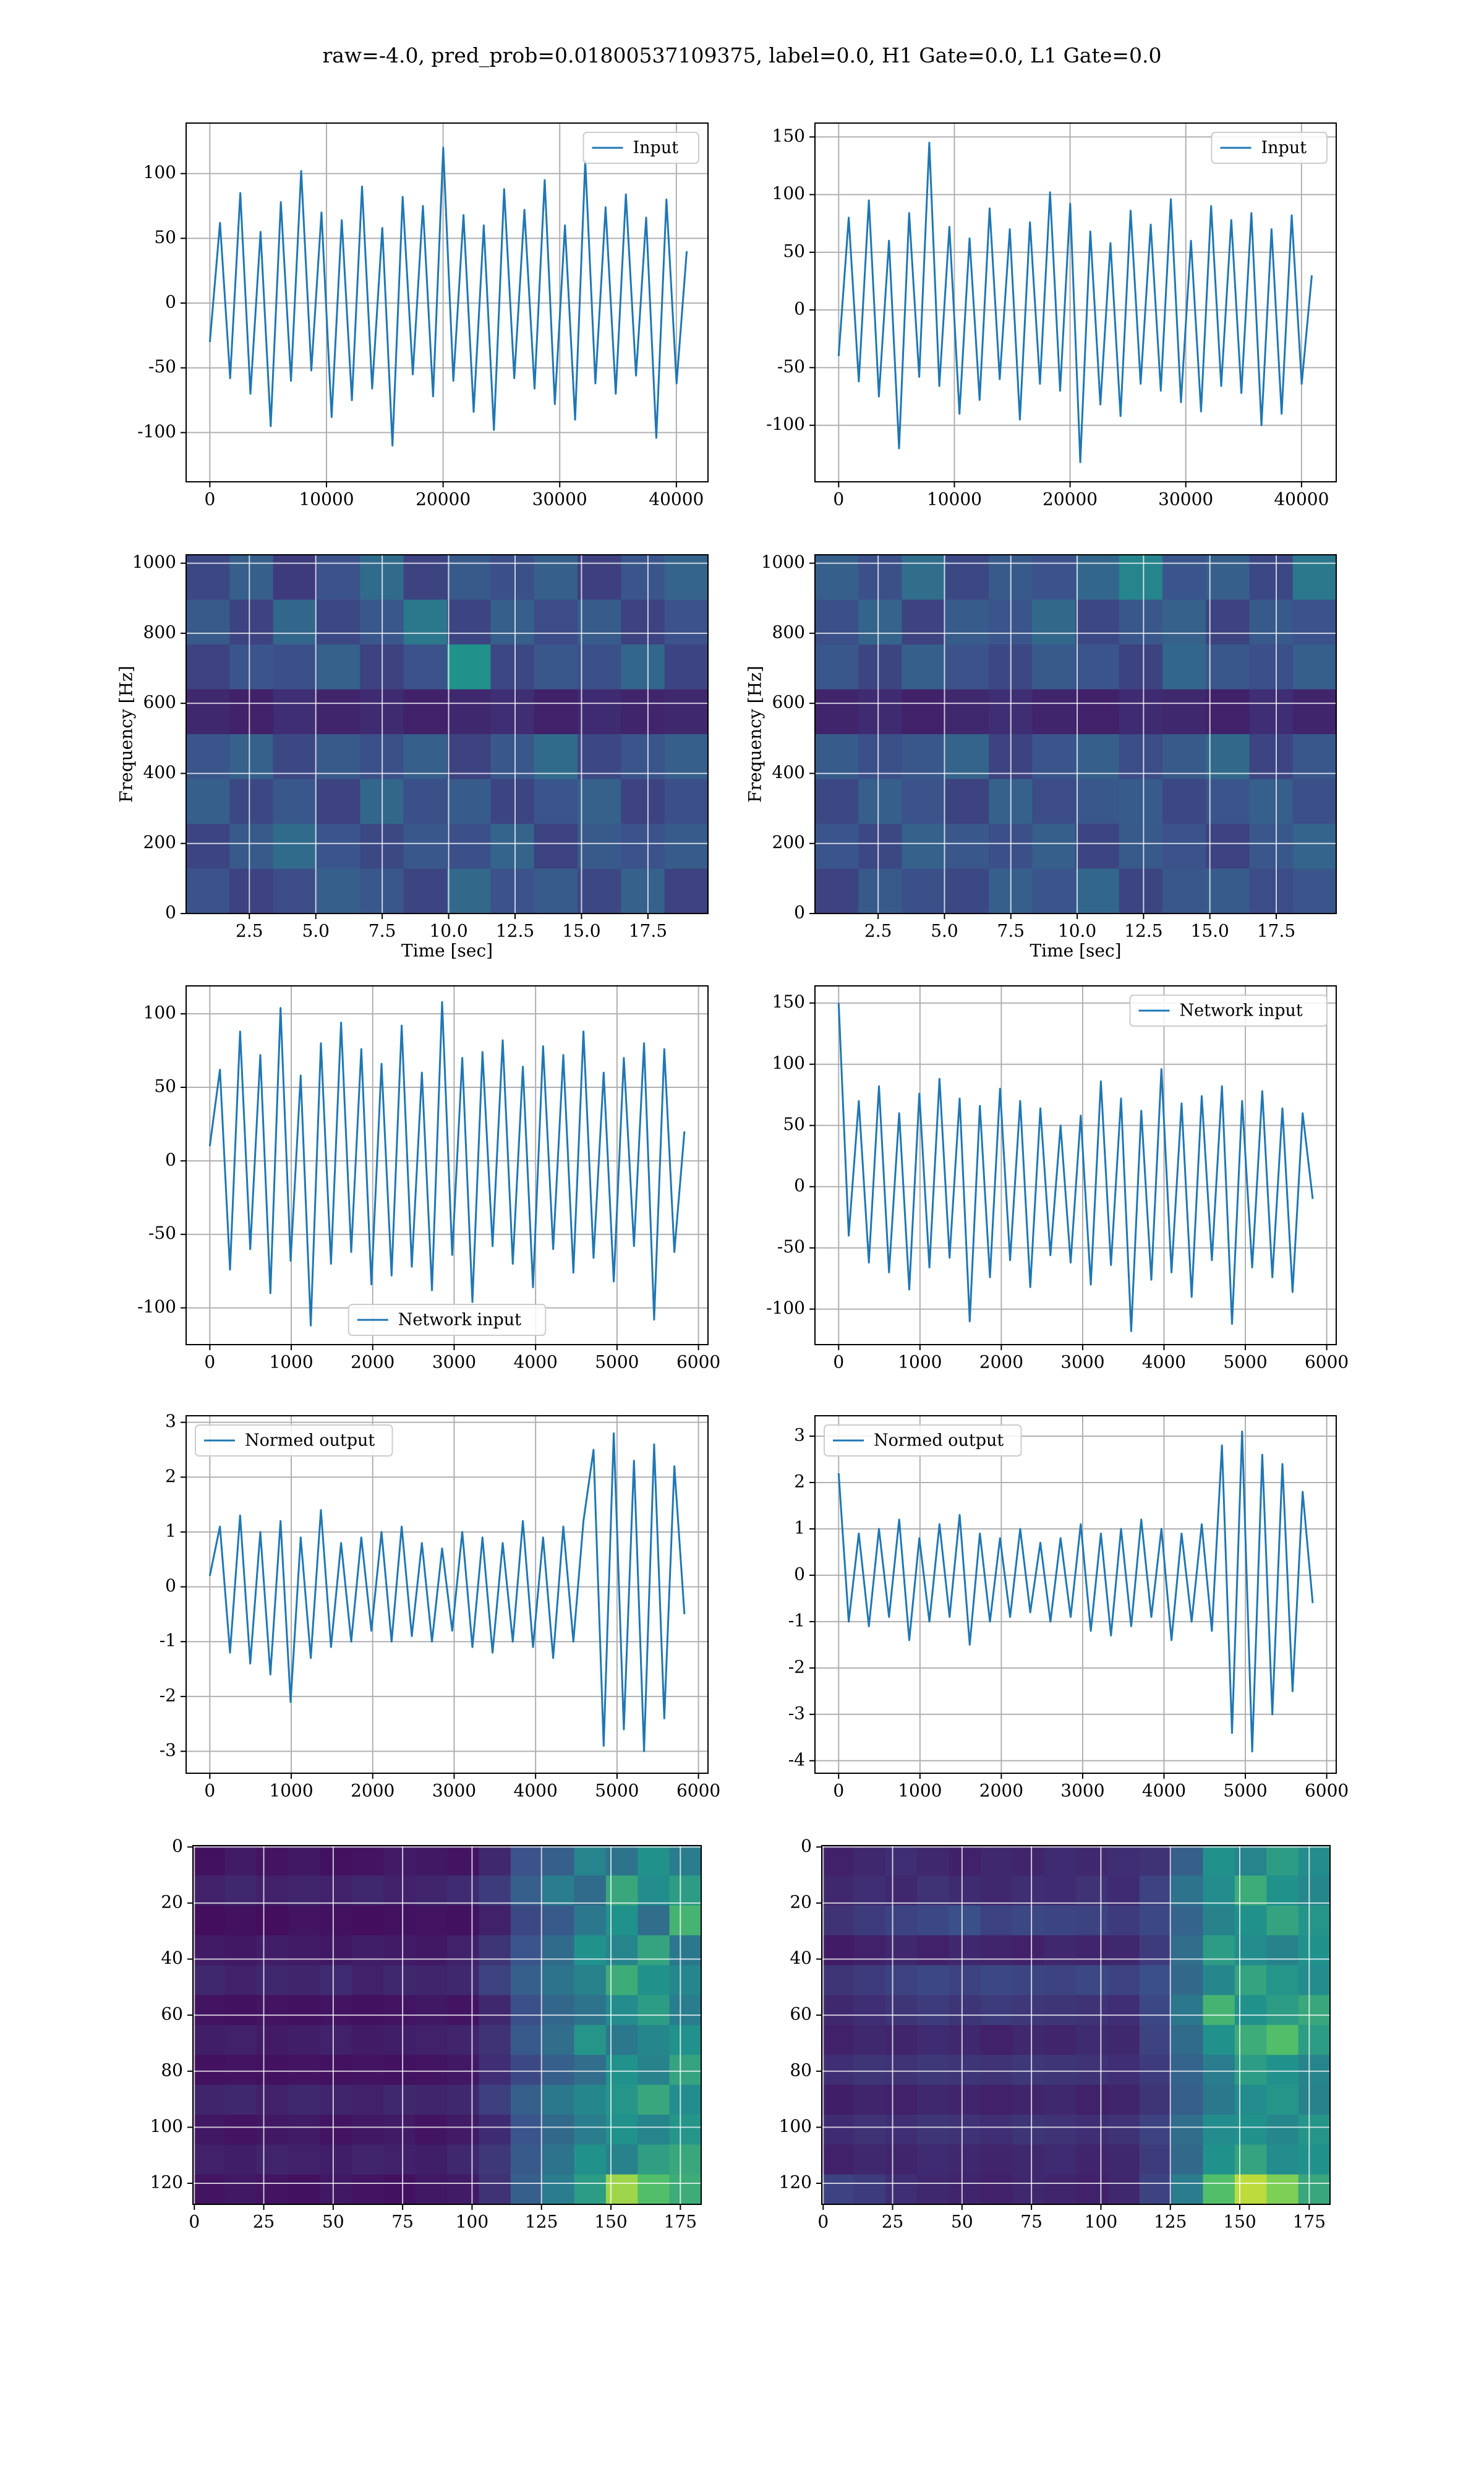 The width and height of the screenshot is (1484, 2474). What do you see at coordinates (788, 632) in the screenshot?
I see `y-tick-label: 800` at bounding box center [788, 632].